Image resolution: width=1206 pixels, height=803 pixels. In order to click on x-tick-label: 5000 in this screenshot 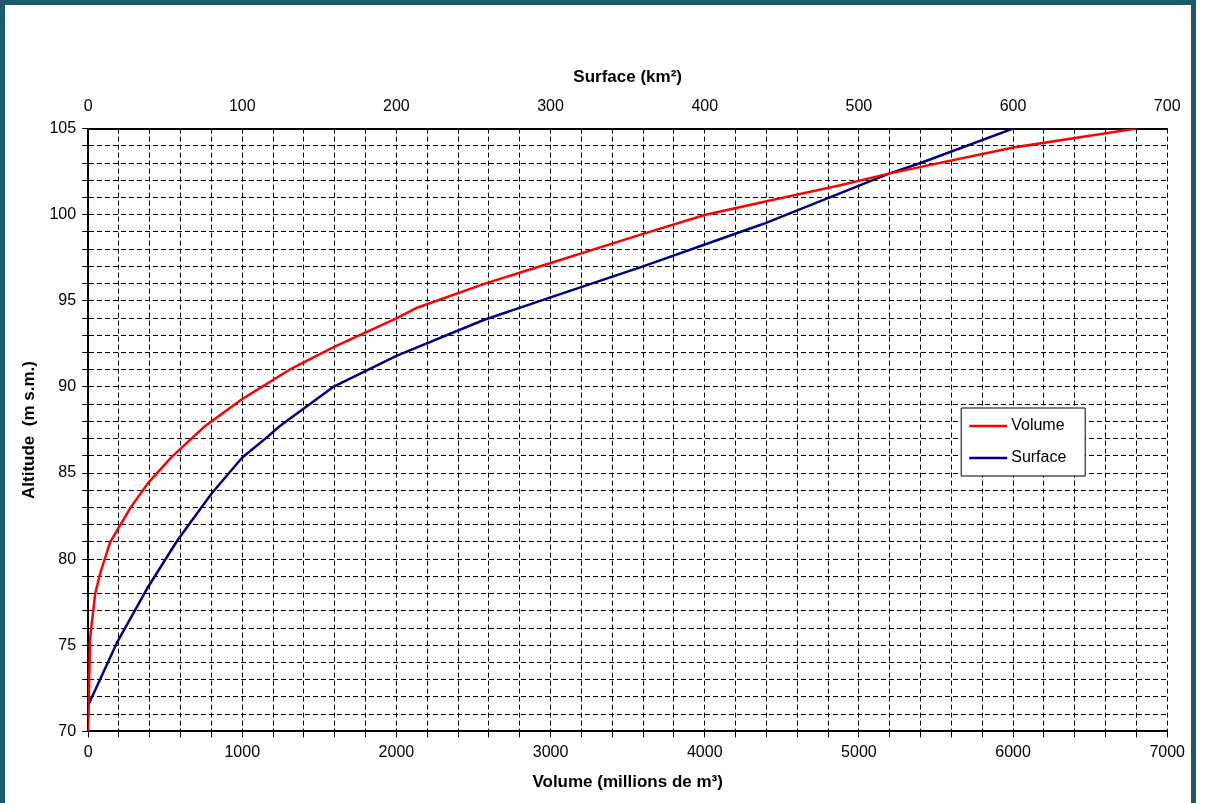, I will do `click(859, 752)`.